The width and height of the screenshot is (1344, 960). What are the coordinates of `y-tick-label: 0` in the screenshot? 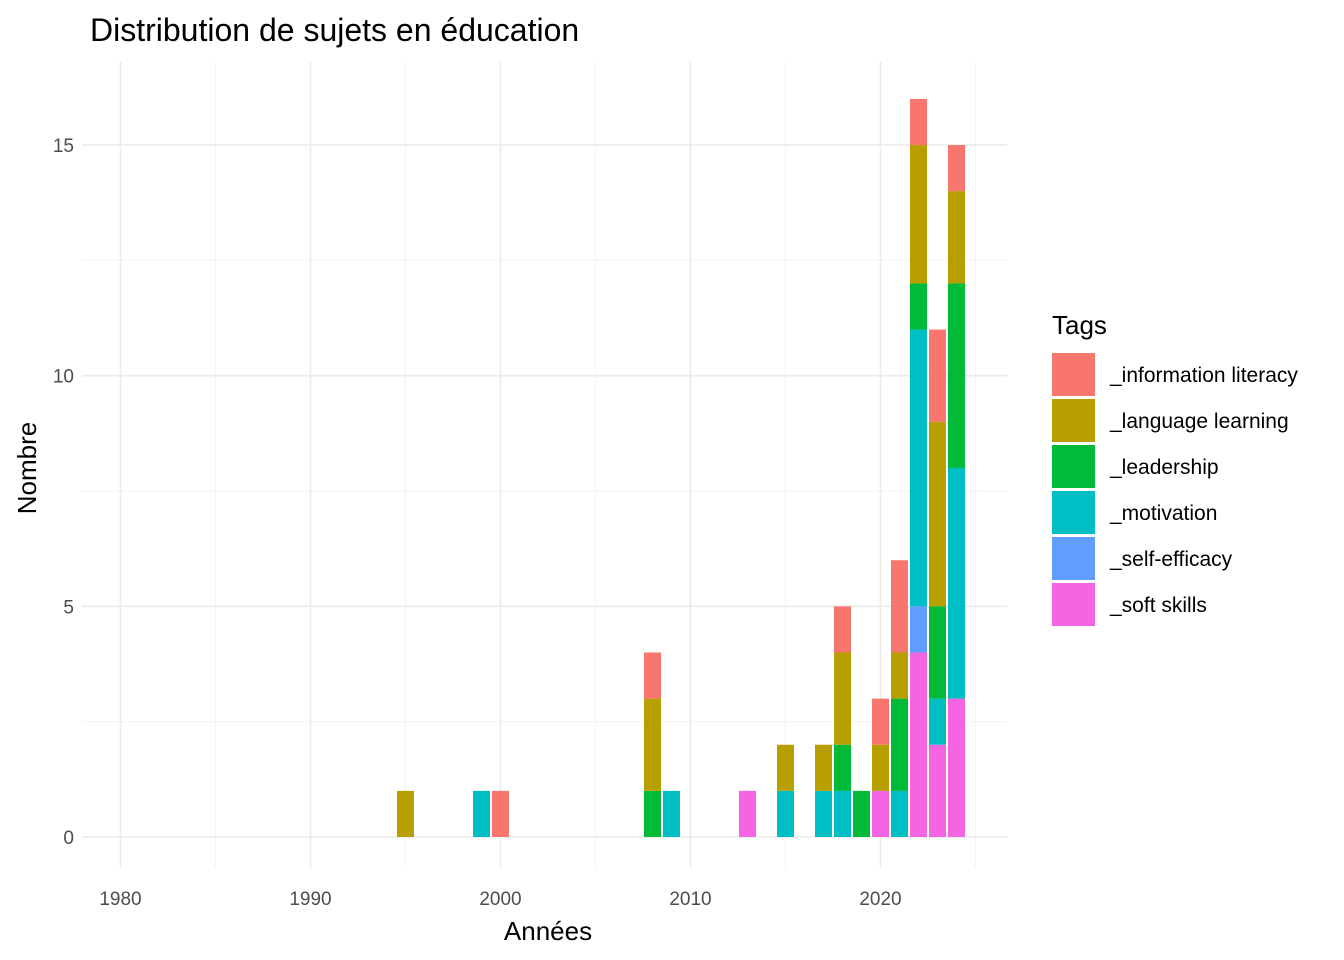 It's located at (68, 838).